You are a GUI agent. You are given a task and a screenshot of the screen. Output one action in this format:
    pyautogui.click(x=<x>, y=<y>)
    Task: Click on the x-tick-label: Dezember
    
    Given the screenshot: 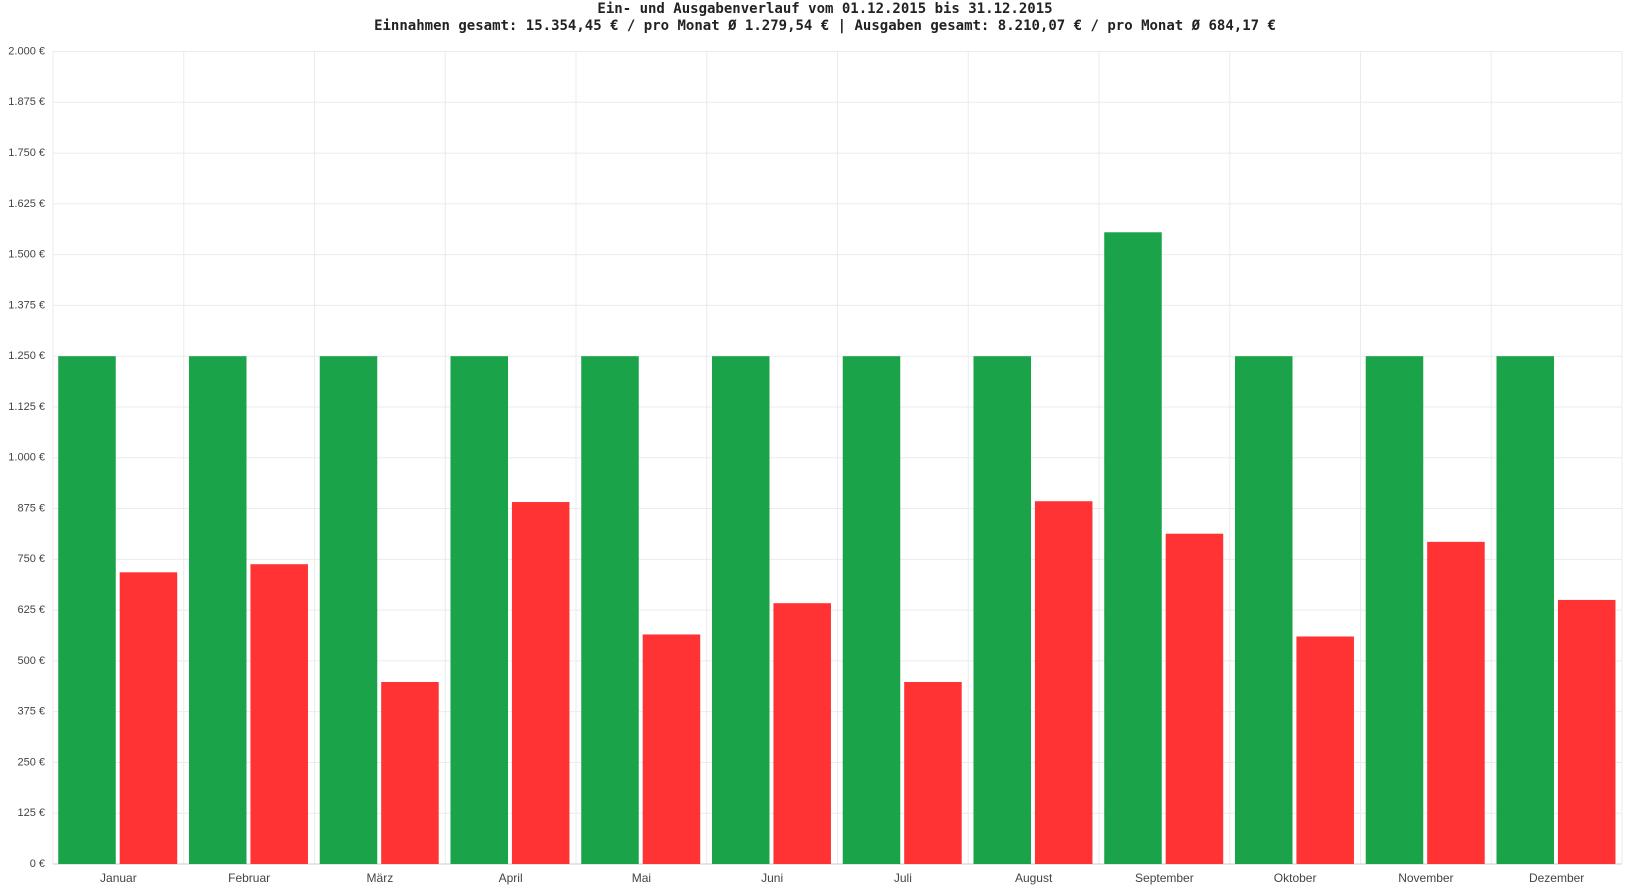 What is the action you would take?
    pyautogui.click(x=1556, y=878)
    